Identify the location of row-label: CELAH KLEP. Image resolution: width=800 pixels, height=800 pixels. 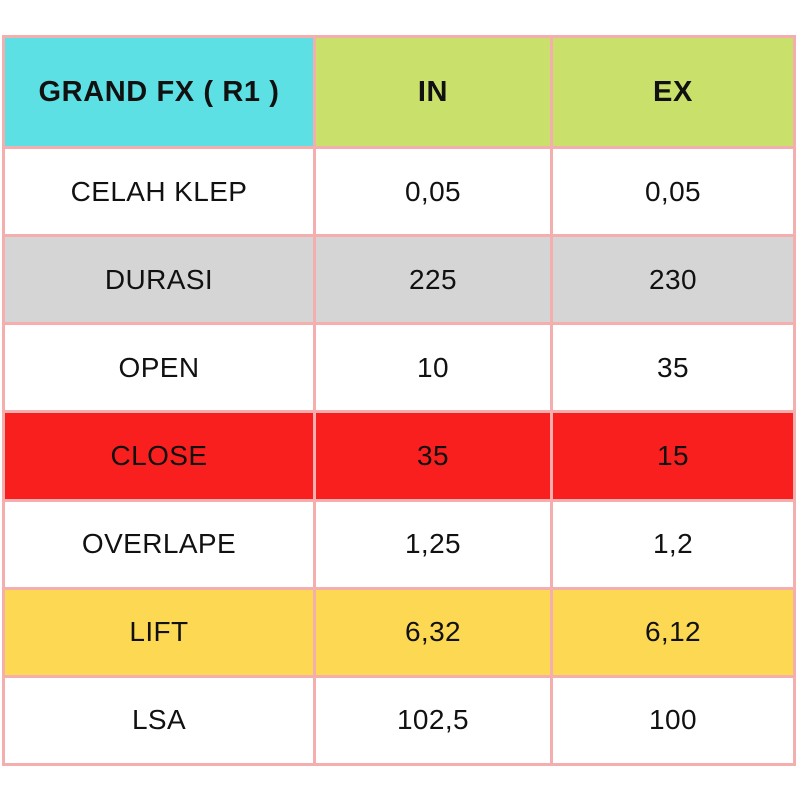
(159, 191).